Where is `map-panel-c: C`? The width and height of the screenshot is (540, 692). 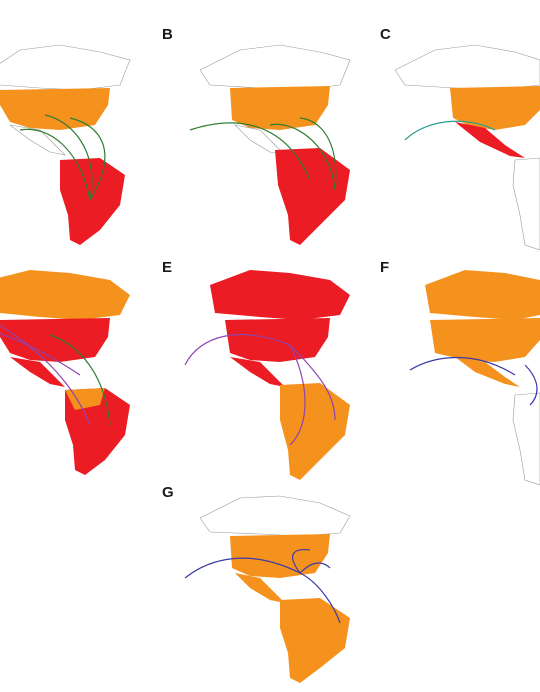 map-panel-c: C is located at coordinates (457, 138).